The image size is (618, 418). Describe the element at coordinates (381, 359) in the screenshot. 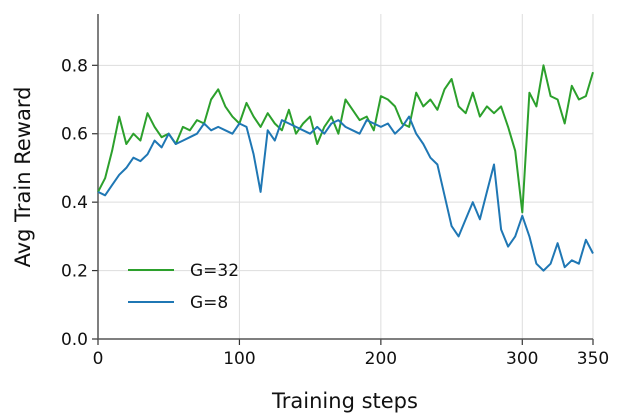

I see `x-tick-label: 200` at that location.